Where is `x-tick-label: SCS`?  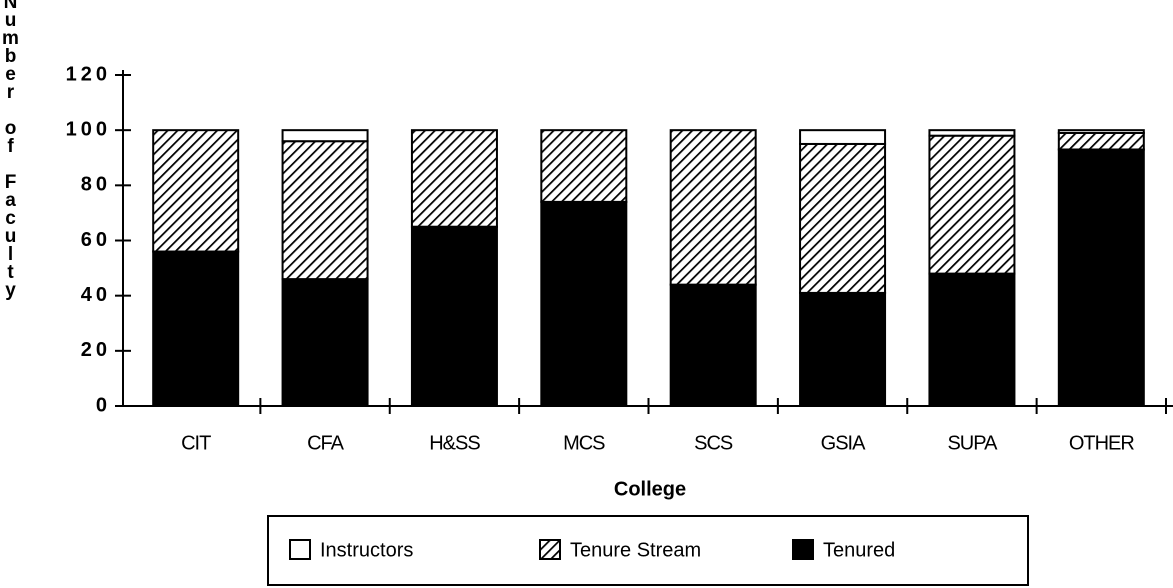
x-tick-label: SCS is located at coordinates (713, 443).